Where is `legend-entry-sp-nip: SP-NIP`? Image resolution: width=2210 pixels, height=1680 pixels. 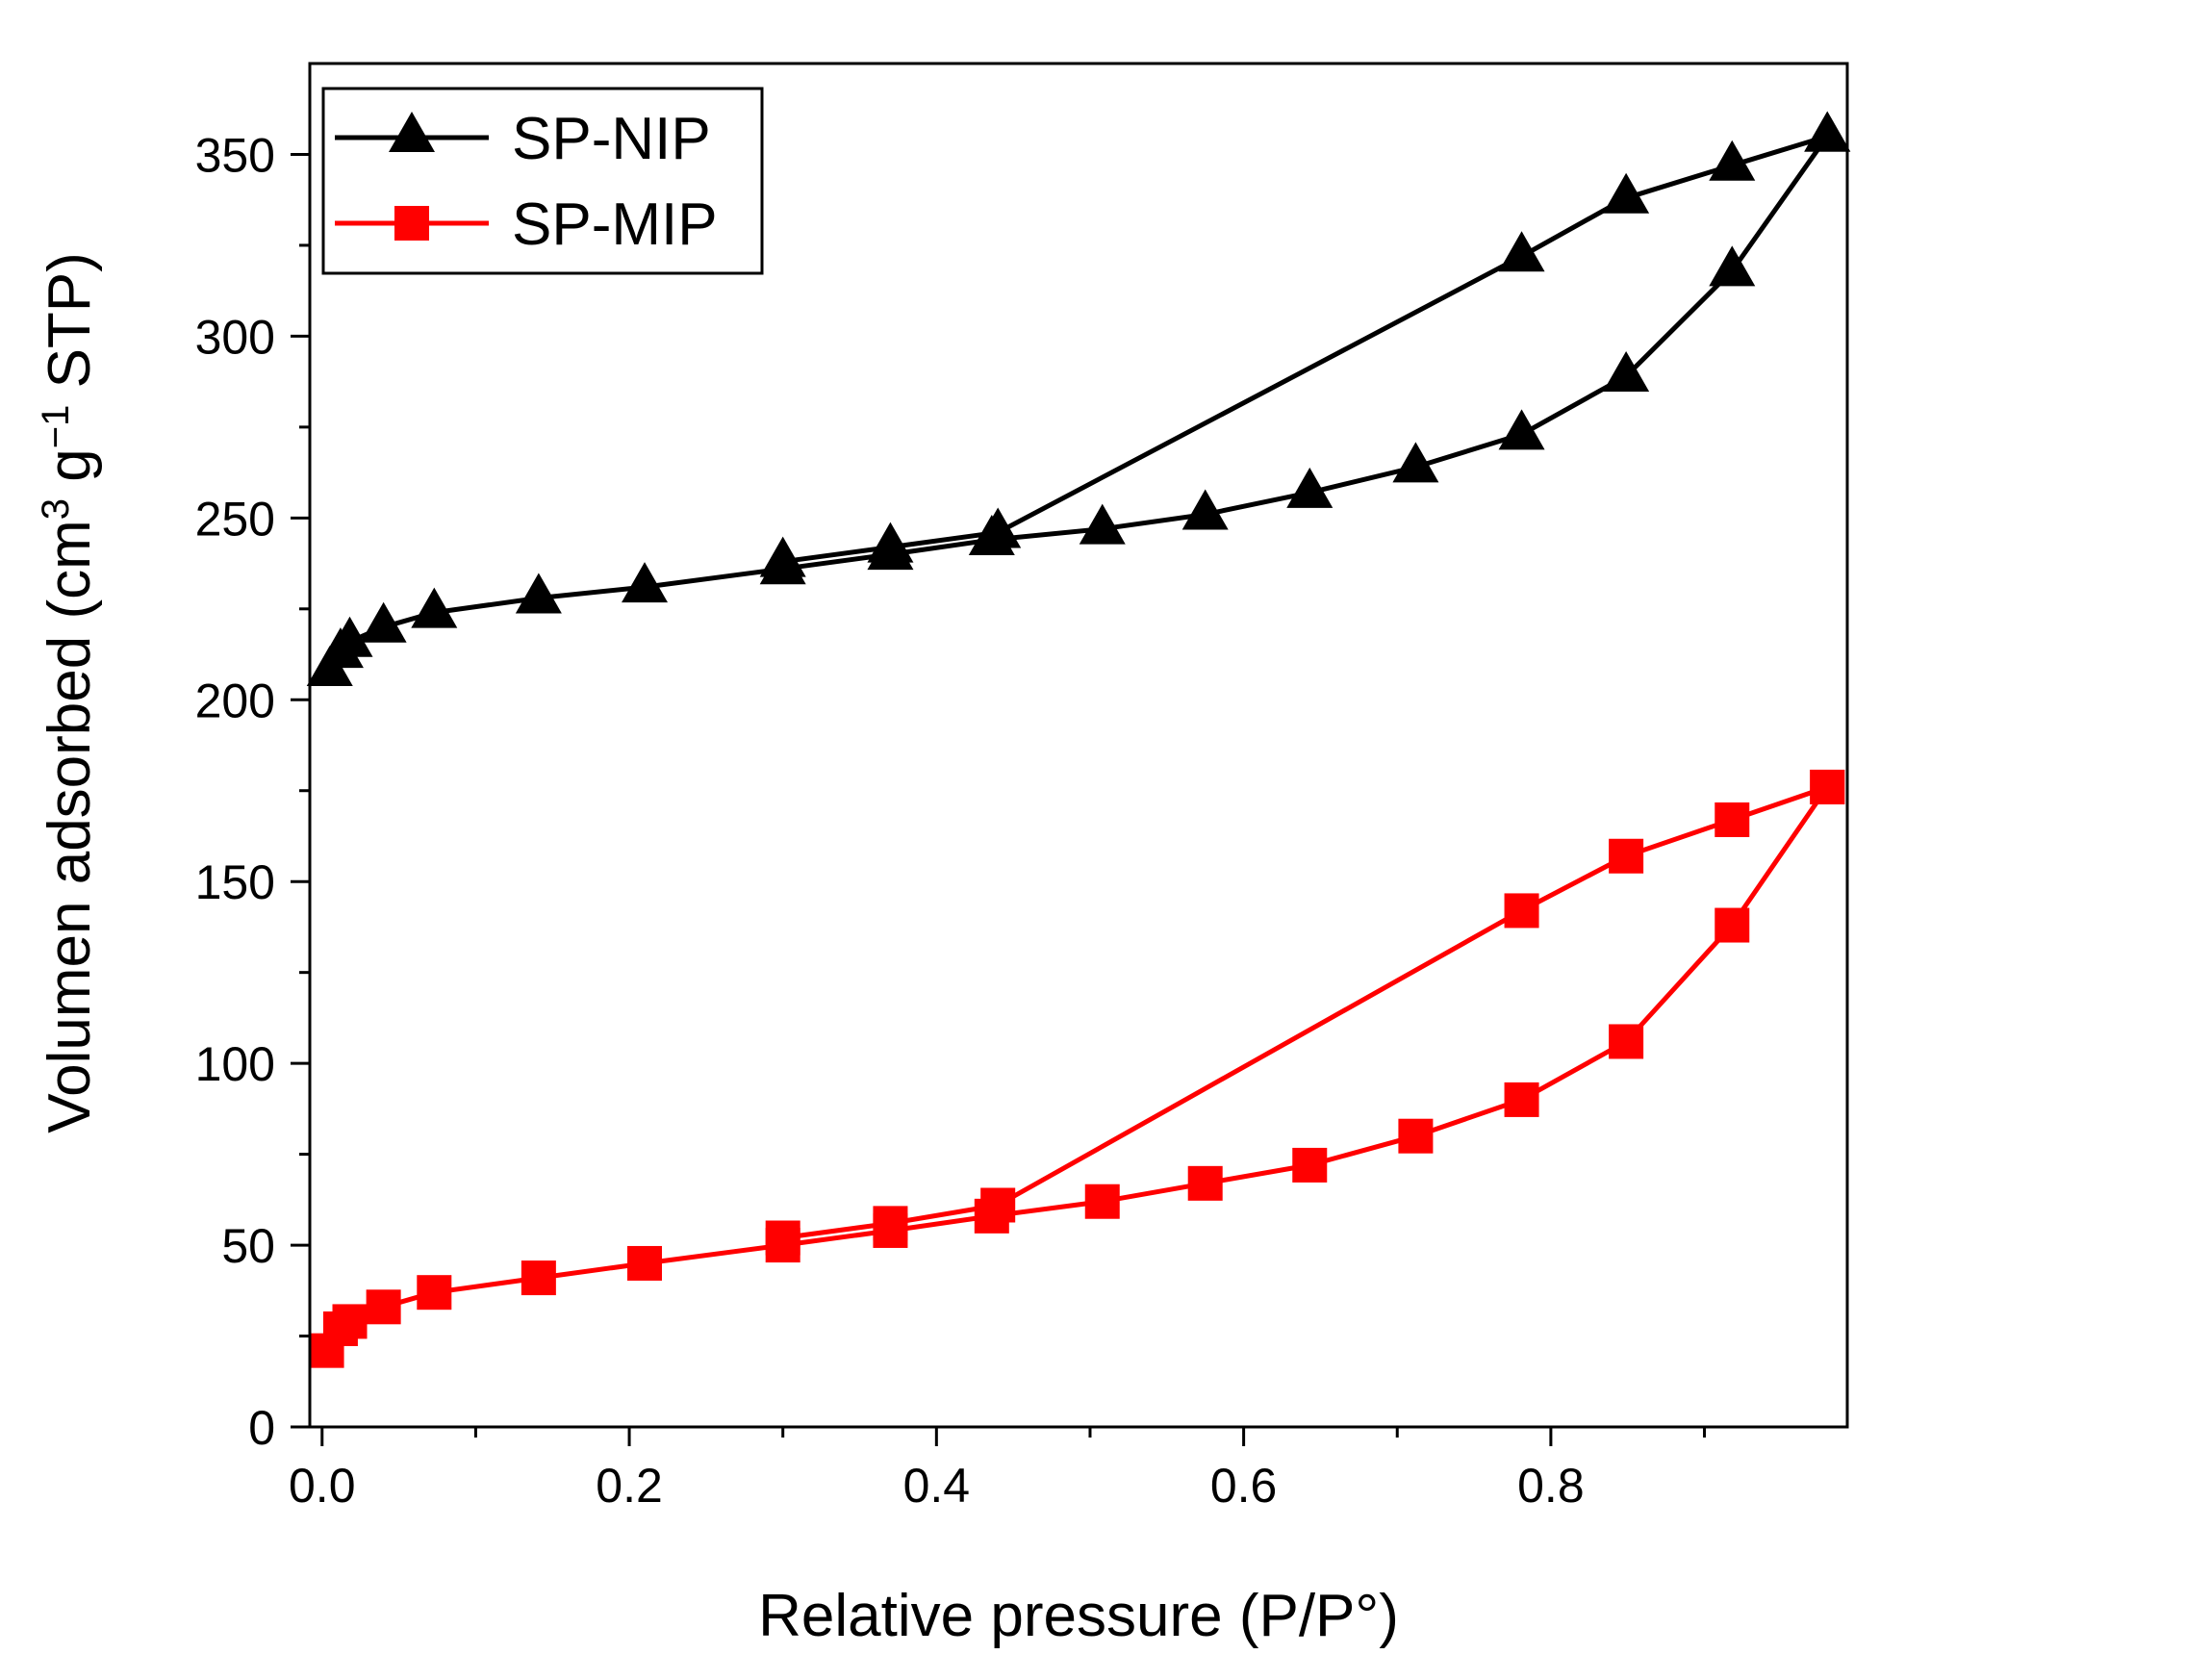 legend-entry-sp-nip: SP-NIP is located at coordinates (523, 139).